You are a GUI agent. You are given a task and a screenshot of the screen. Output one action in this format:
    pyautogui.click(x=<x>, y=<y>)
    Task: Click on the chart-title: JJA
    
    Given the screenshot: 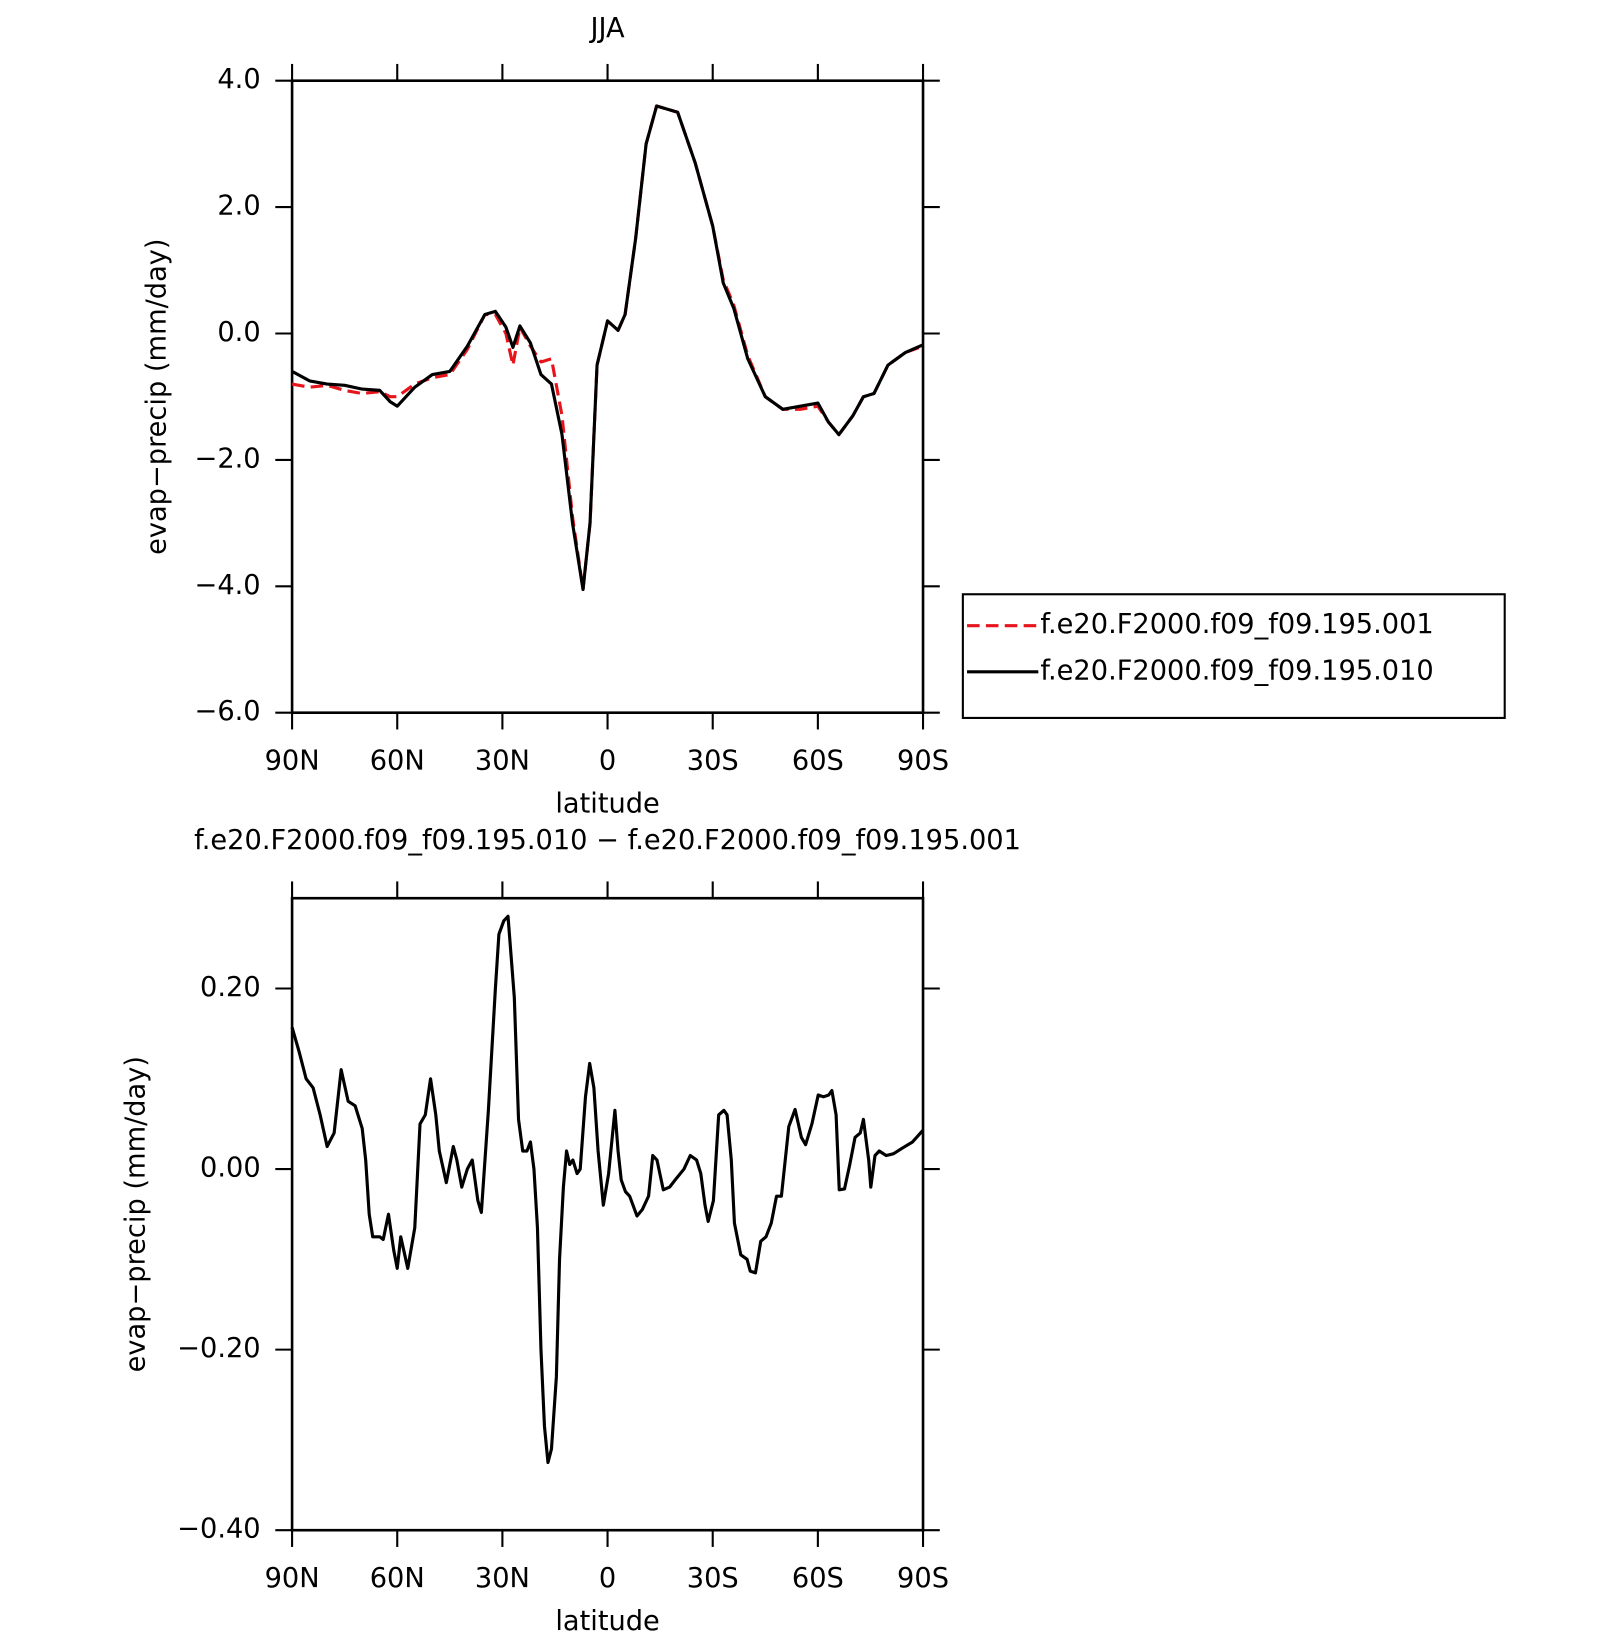 What is the action you would take?
    pyautogui.click(x=606, y=28)
    